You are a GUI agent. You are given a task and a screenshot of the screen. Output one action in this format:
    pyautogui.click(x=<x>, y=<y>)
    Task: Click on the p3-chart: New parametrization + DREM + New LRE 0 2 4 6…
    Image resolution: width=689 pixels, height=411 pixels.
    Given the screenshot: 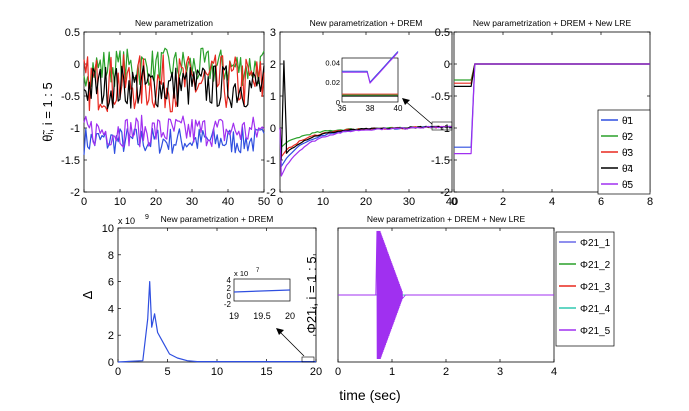 What is the action you would take?
    pyautogui.click(x=542, y=113)
    